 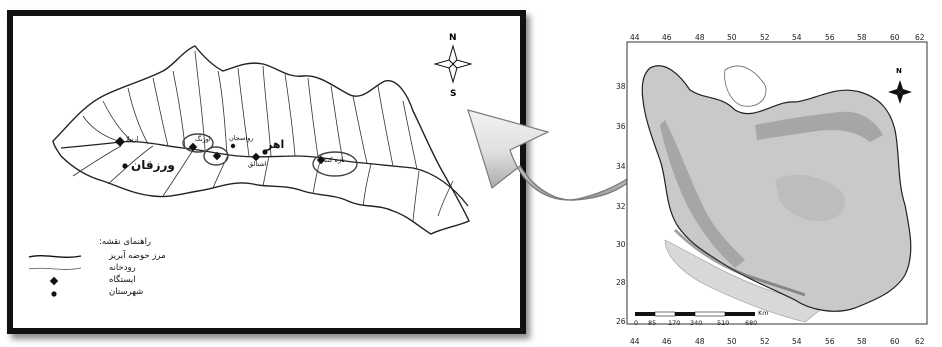 What do you see at coordinates (126, 292) in the screenshot?
I see `legend-item-city: شهرستان` at bounding box center [126, 292].